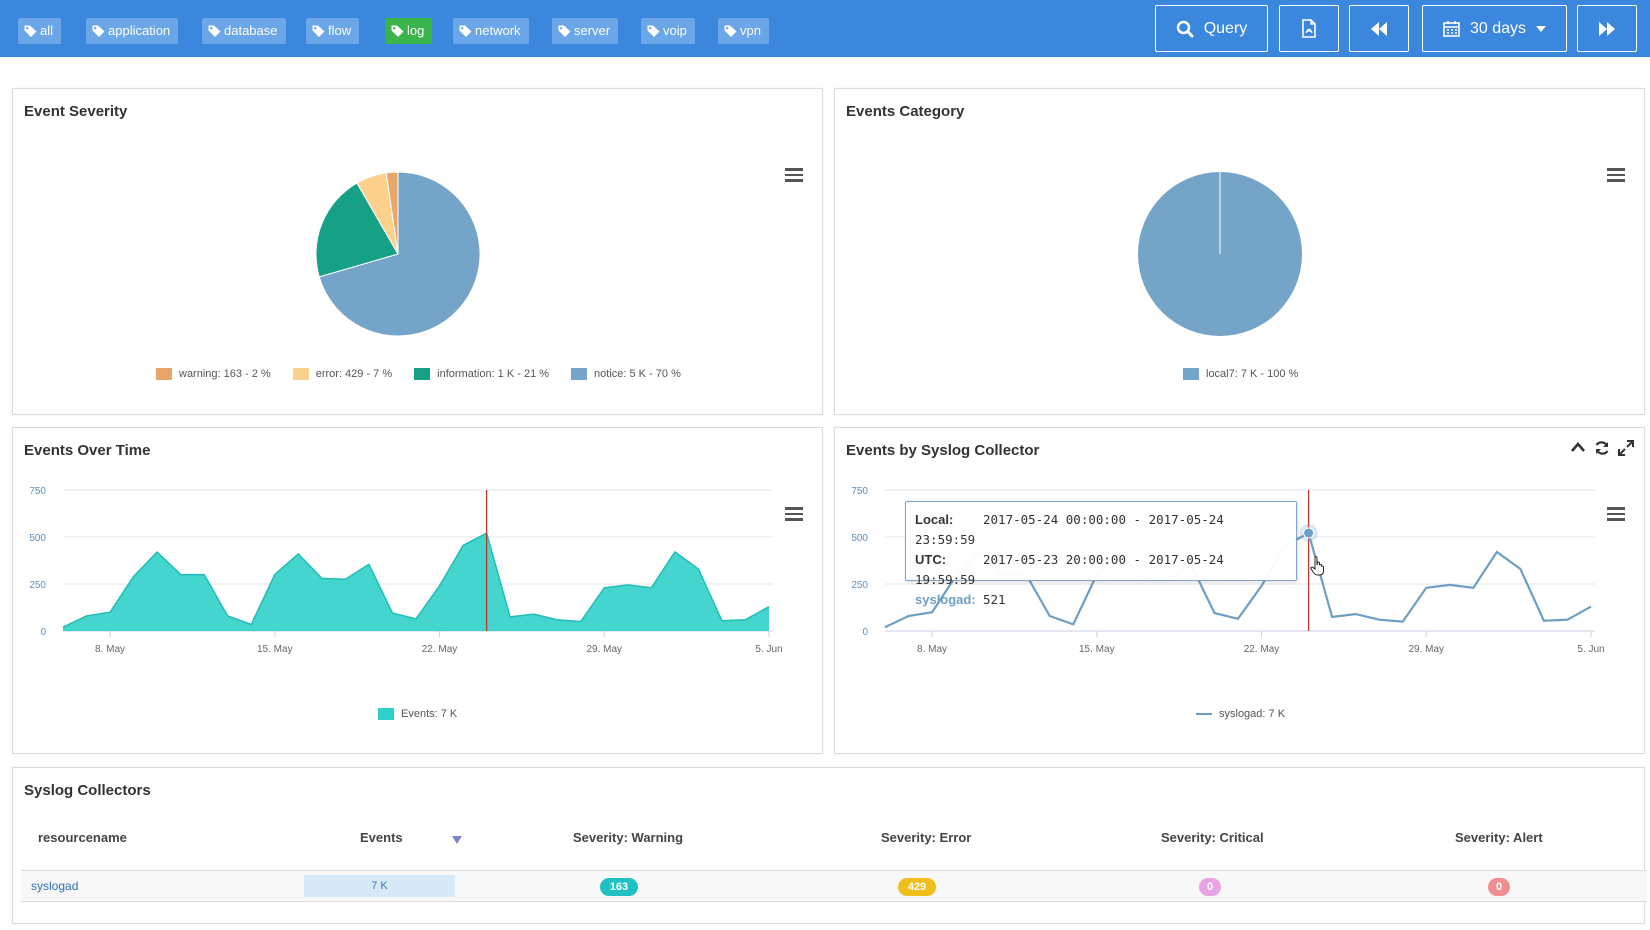  Describe the element at coordinates (1252, 714) in the screenshot. I see `legend-label: syslogad: 7 K` at that location.